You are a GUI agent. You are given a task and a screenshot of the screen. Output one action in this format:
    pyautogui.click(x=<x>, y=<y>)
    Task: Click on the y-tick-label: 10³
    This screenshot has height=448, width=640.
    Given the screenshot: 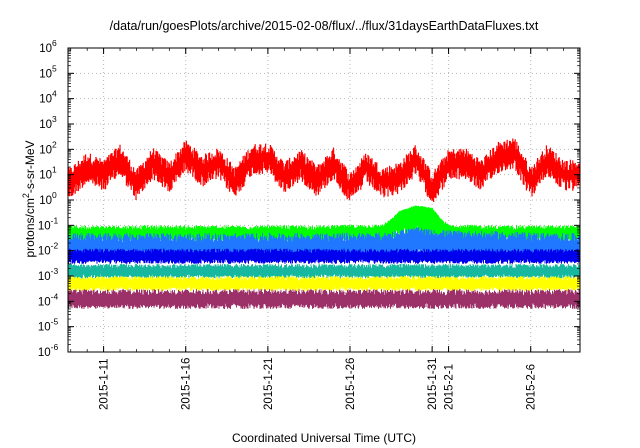 What is the action you would take?
    pyautogui.click(x=48, y=122)
    